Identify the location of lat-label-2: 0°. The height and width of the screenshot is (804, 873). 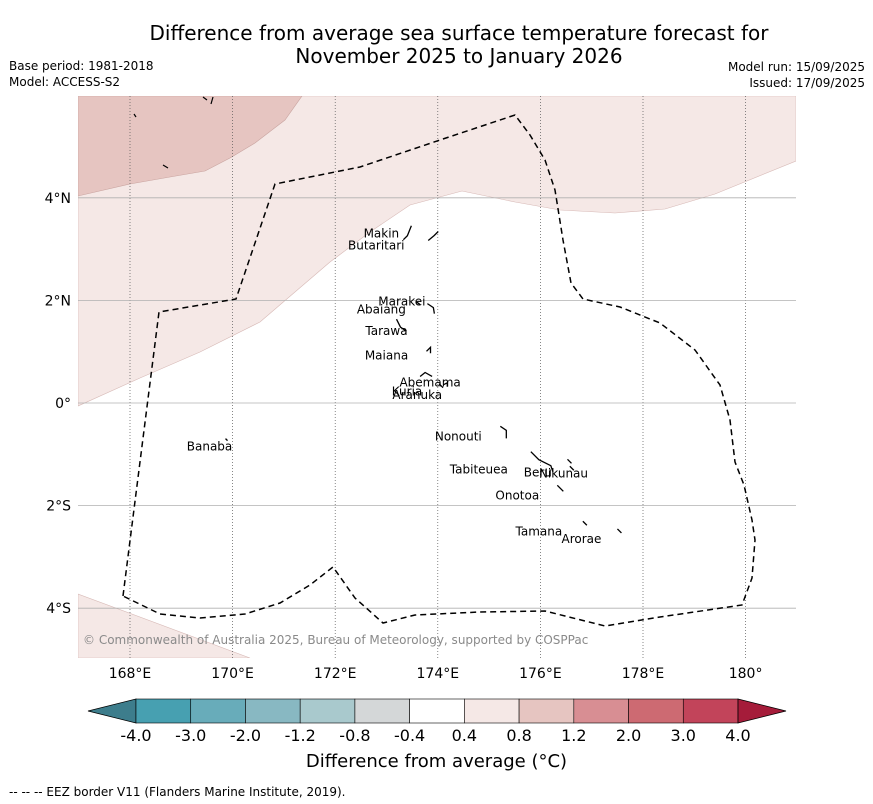
(63, 404).